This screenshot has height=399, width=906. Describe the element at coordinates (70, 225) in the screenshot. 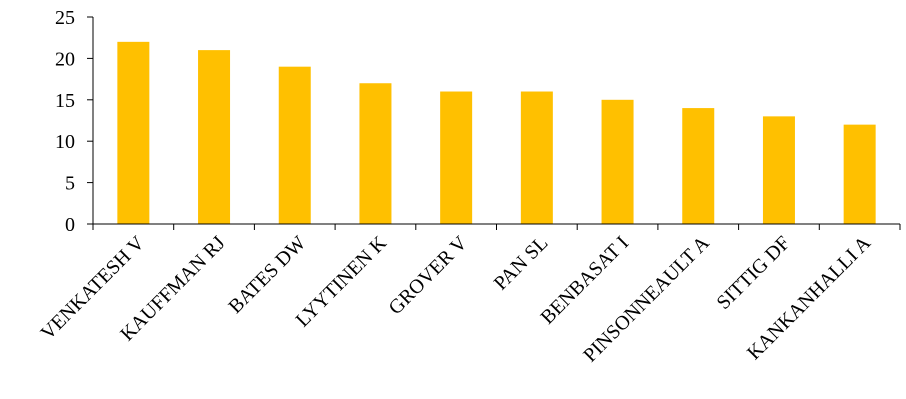

I see `y-tick-label: 0` at that location.